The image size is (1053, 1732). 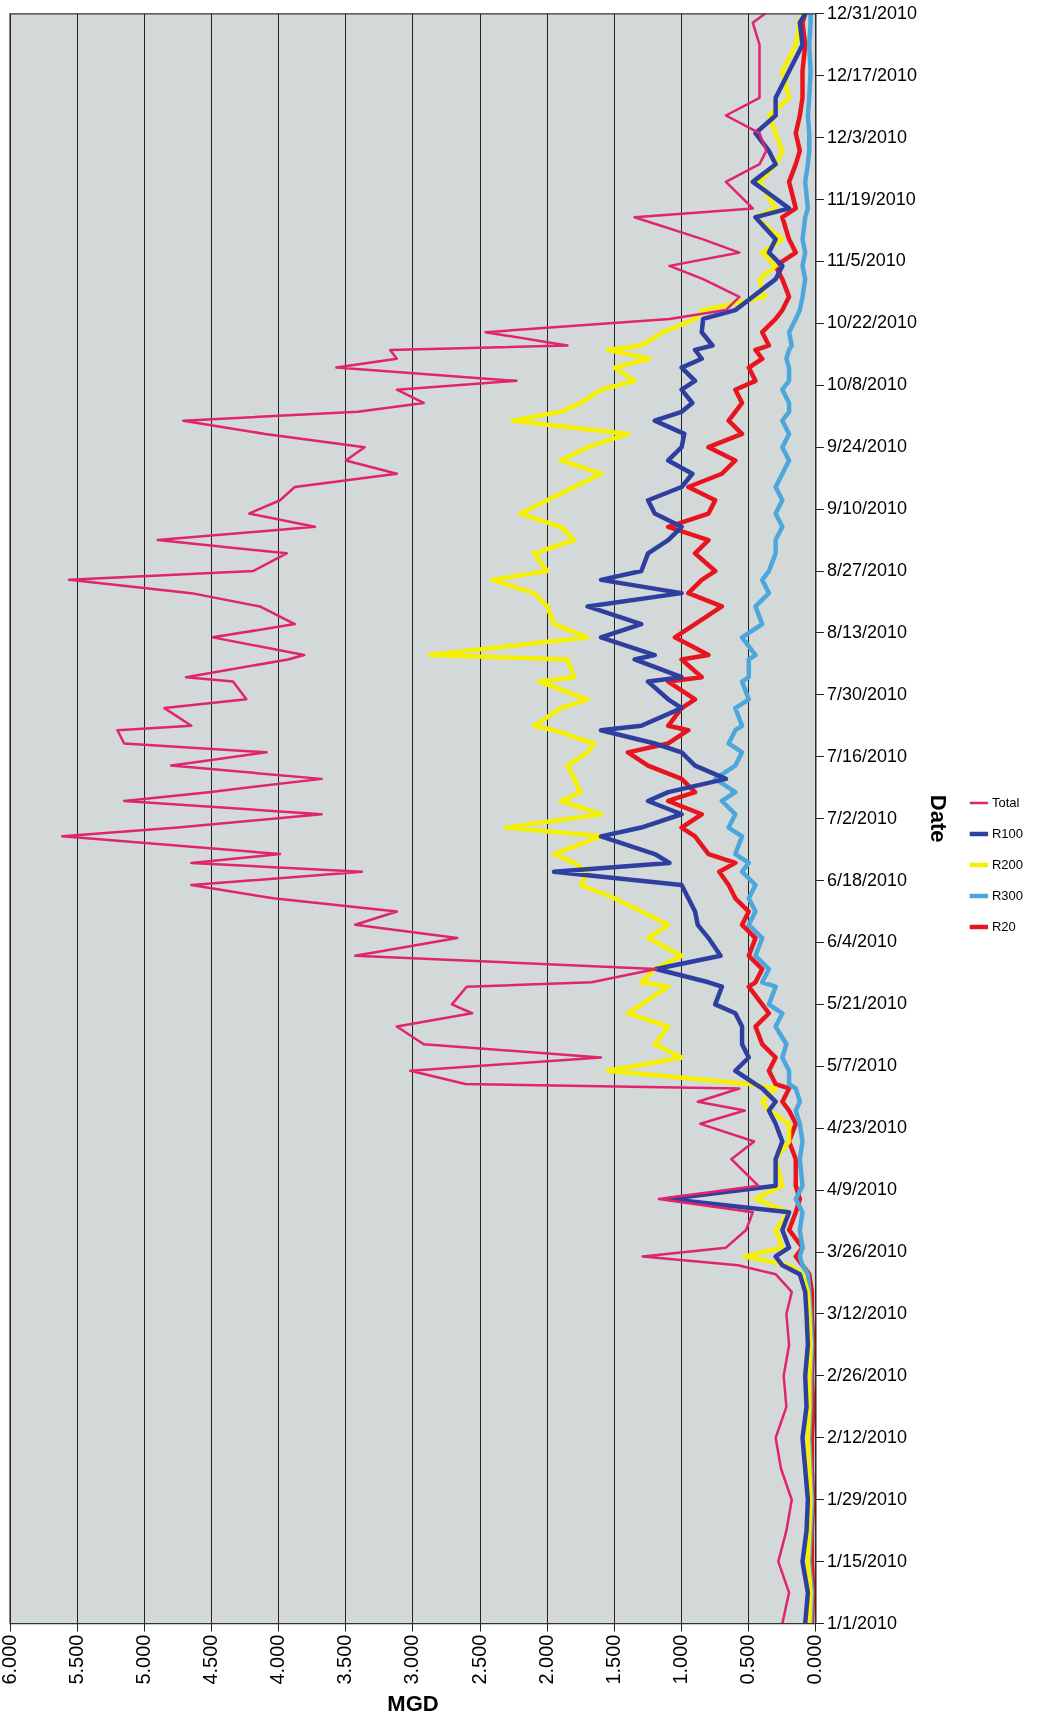 I want to click on y-tick-label: 10/22/2010, so click(x=872, y=322).